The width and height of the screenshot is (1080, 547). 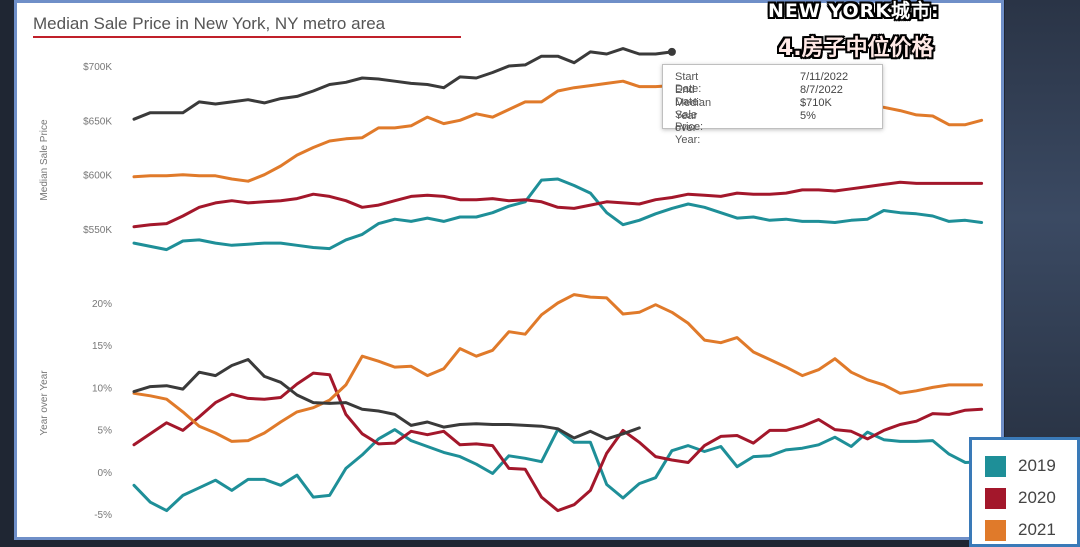 I want to click on y-axis-label: Year over Year, so click(x=44, y=403).